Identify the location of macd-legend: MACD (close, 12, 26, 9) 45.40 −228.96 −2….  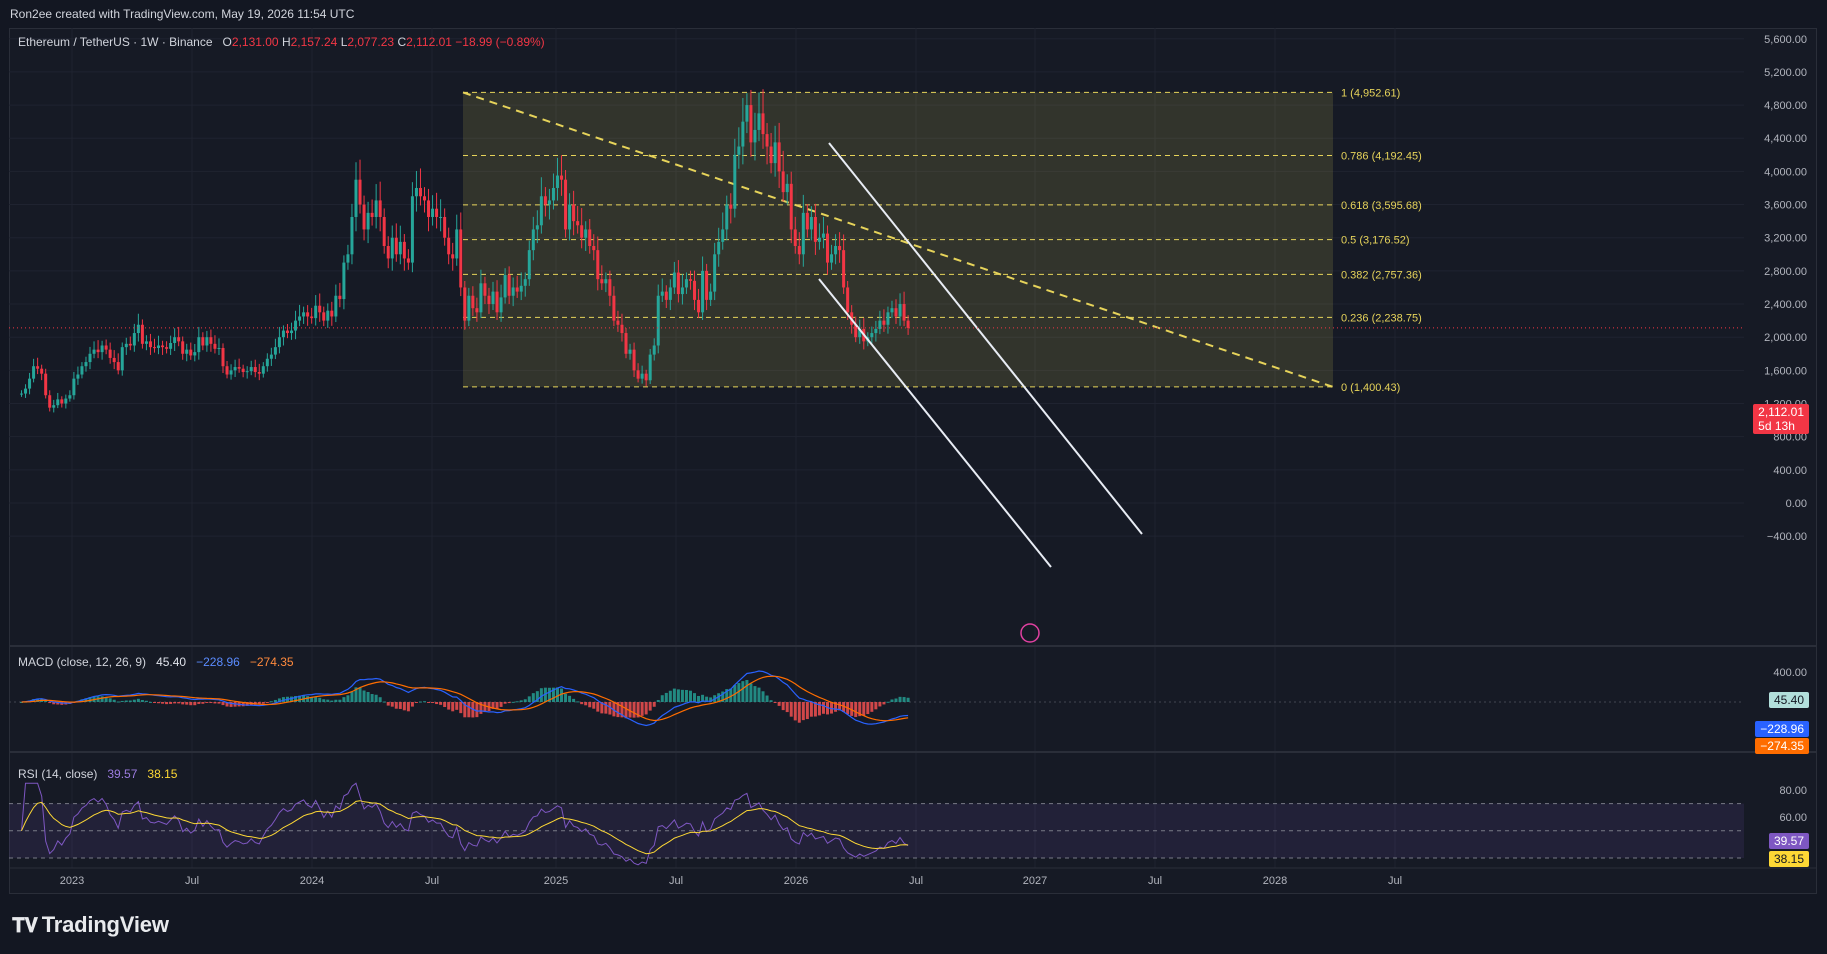
(156, 662).